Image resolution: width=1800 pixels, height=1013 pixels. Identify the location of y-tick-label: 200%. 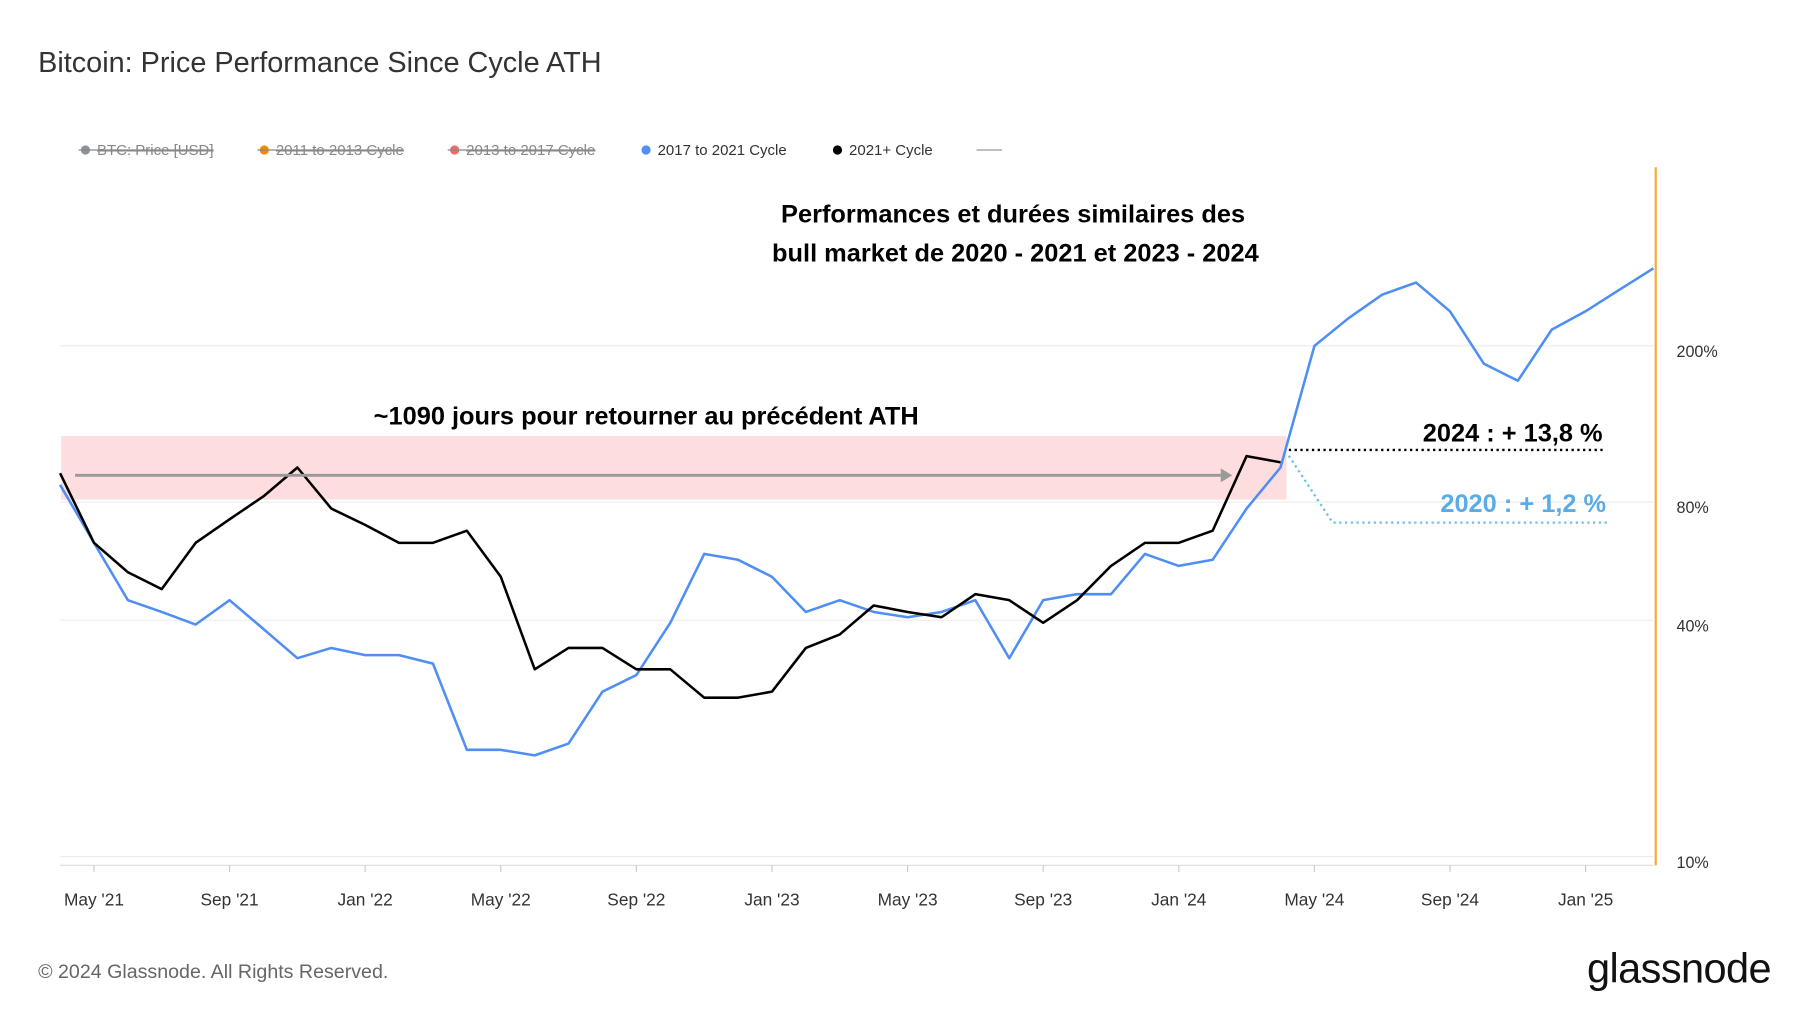
(1696, 352).